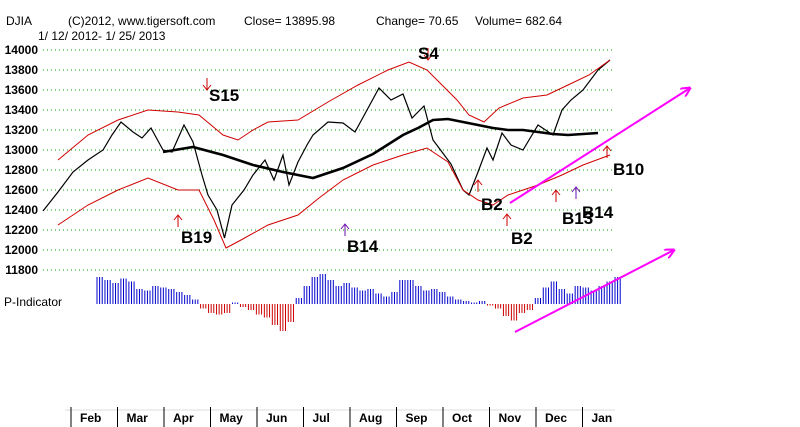  What do you see at coordinates (380, 148) in the screenshot?
I see `moving-average-line` at bounding box center [380, 148].